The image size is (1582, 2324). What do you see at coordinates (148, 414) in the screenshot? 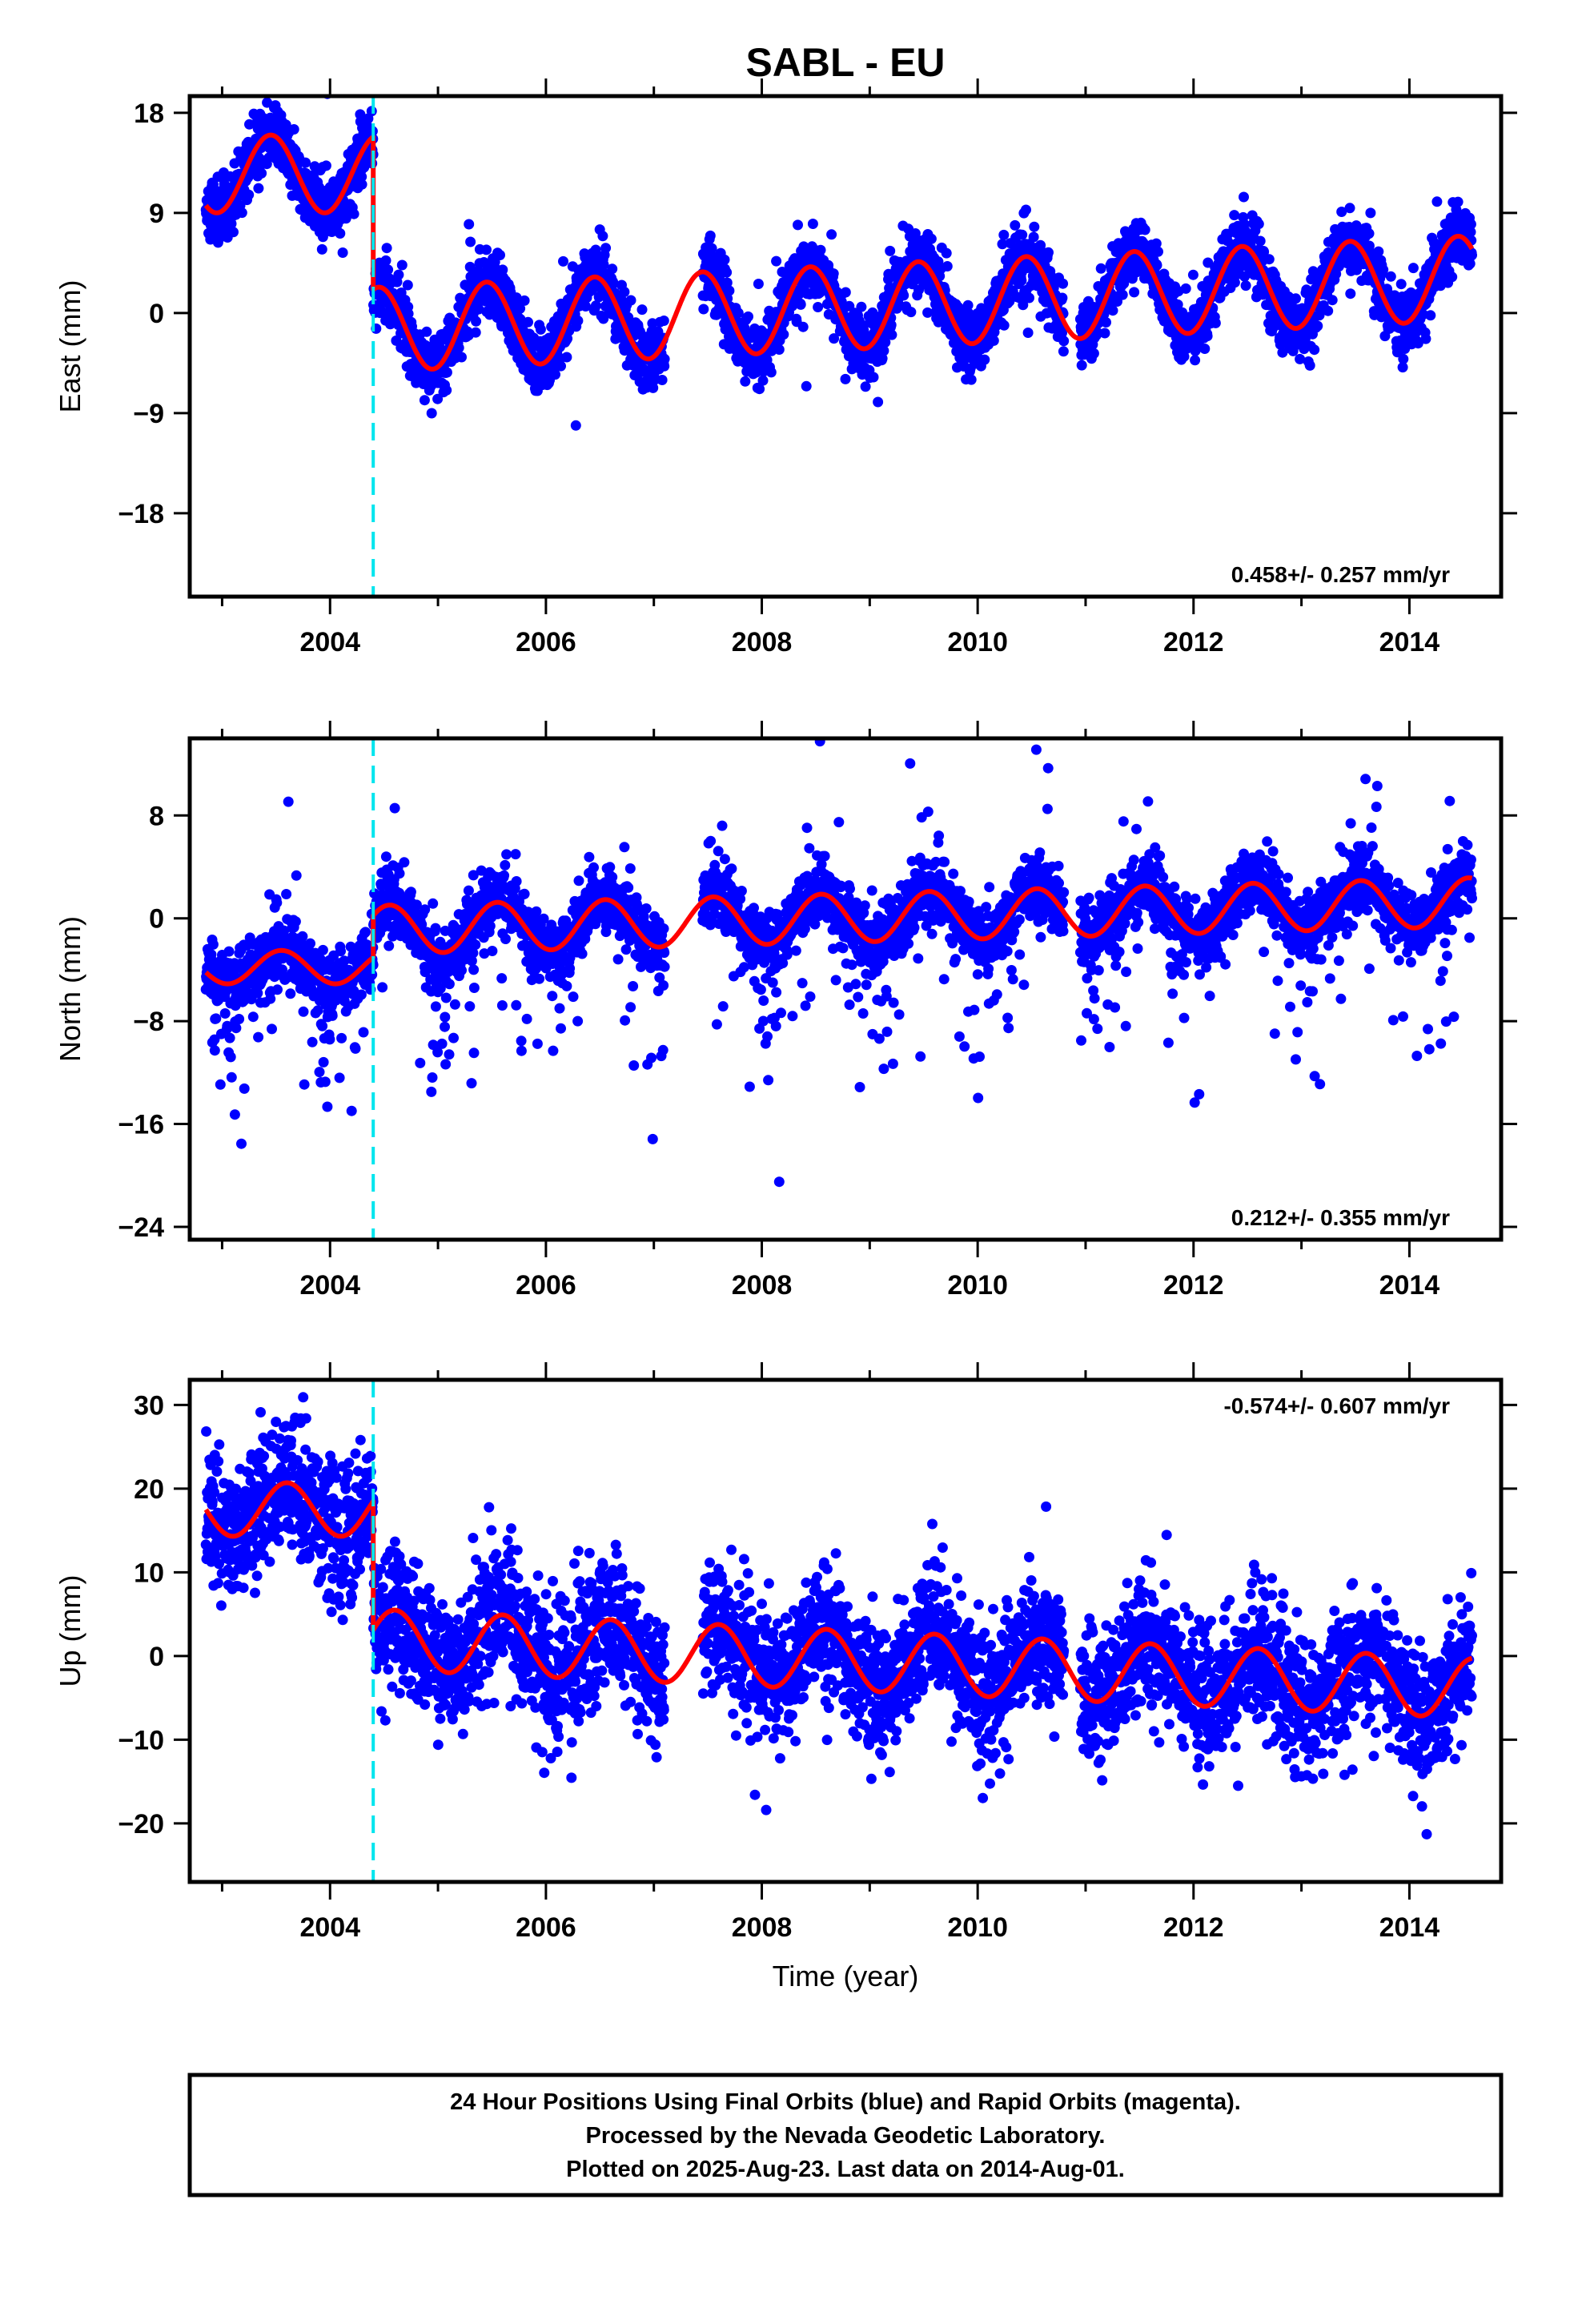
I see `east-y-tick-label: −9` at bounding box center [148, 414].